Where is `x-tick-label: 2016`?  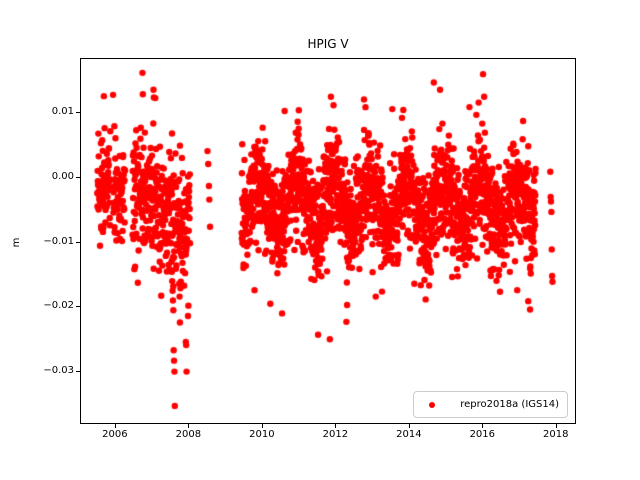 x-tick-label: 2016 is located at coordinates (482, 434).